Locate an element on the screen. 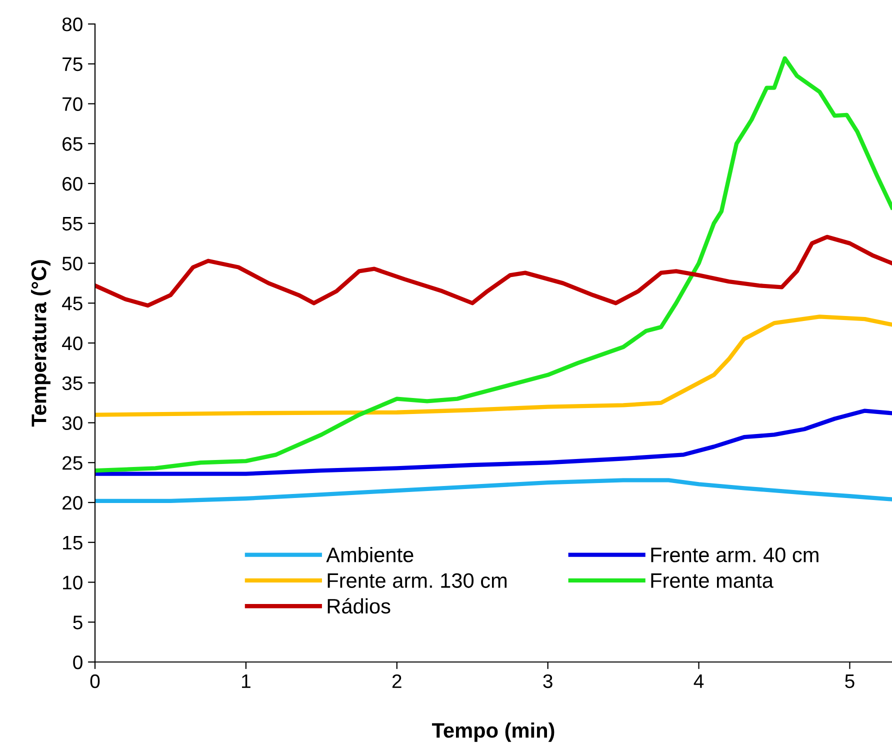  y-tick-label: 65 is located at coordinates (72, 144).